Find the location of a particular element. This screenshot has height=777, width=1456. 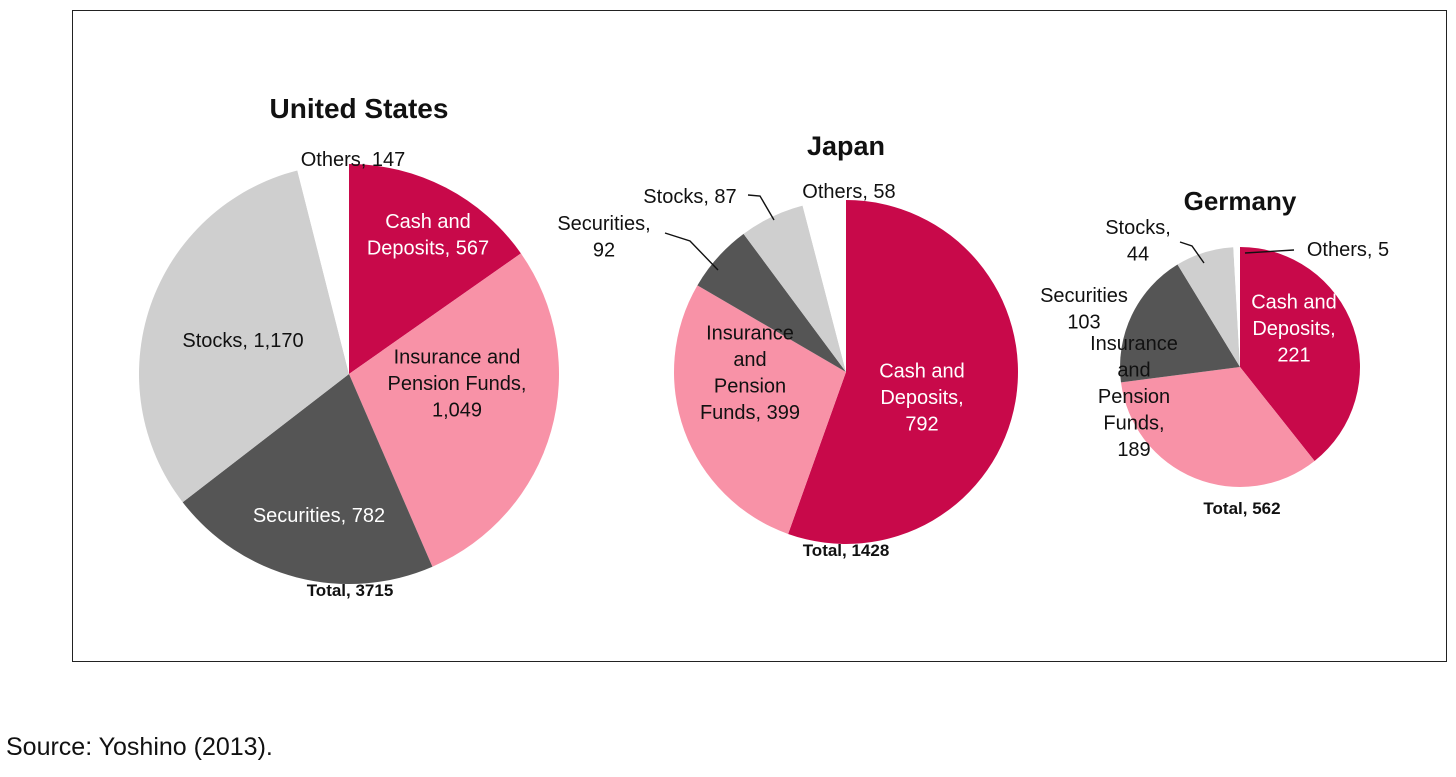

slice-label-stocks: Stocks, 1,170 is located at coordinates (242, 341).